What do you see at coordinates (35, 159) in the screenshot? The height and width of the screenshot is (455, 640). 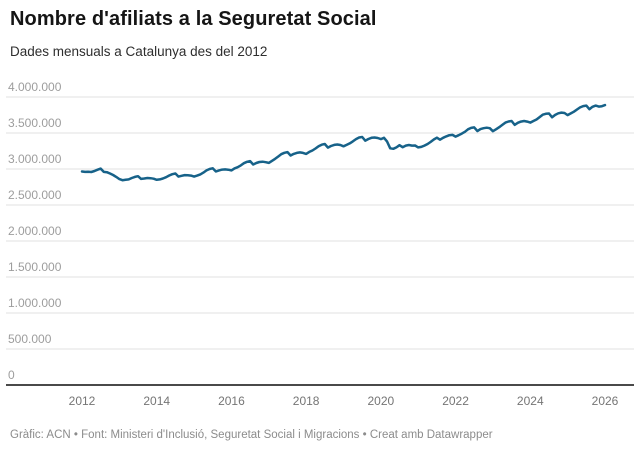 I see `y-tick-label: 3.000.000` at bounding box center [35, 159].